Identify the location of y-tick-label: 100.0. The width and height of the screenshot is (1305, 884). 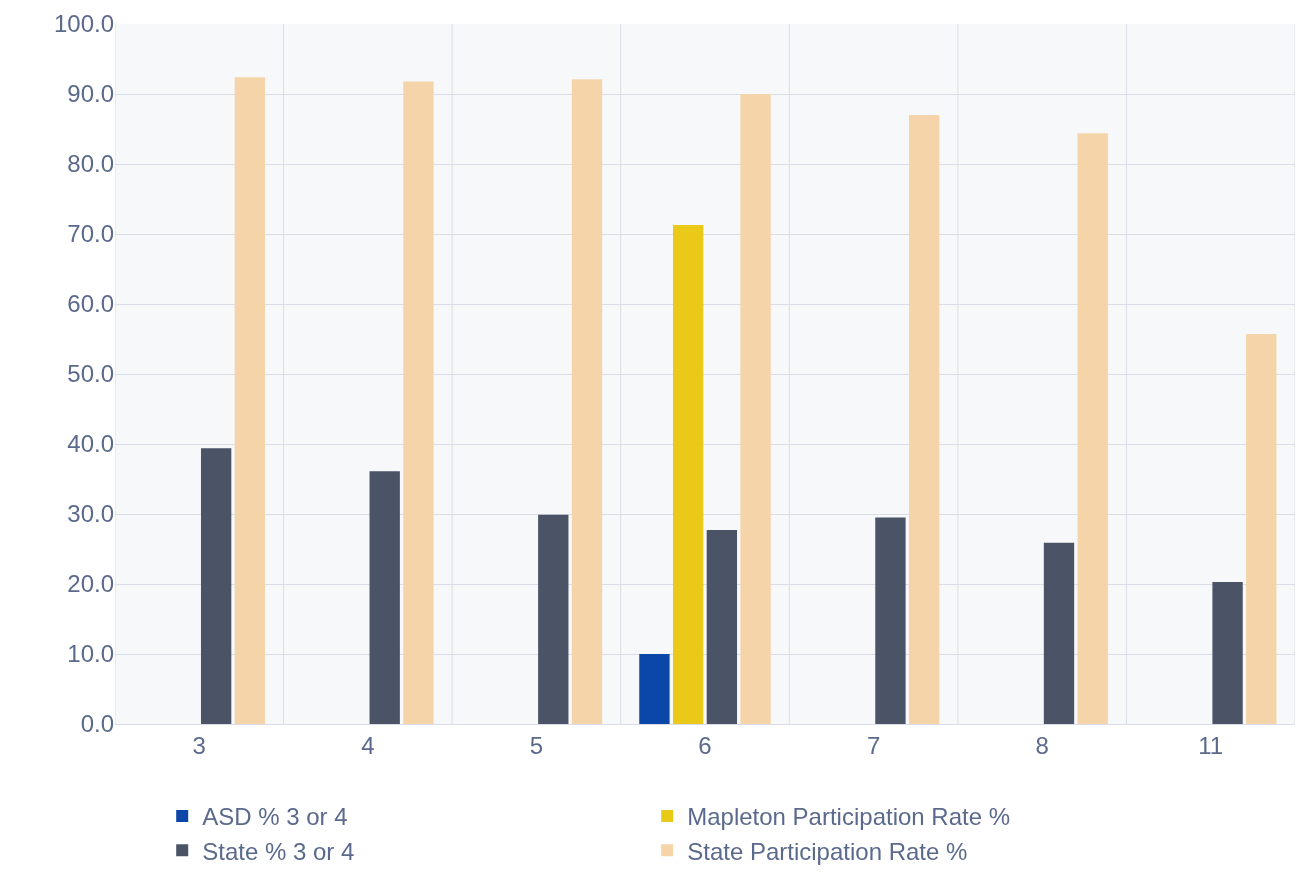
(83, 24).